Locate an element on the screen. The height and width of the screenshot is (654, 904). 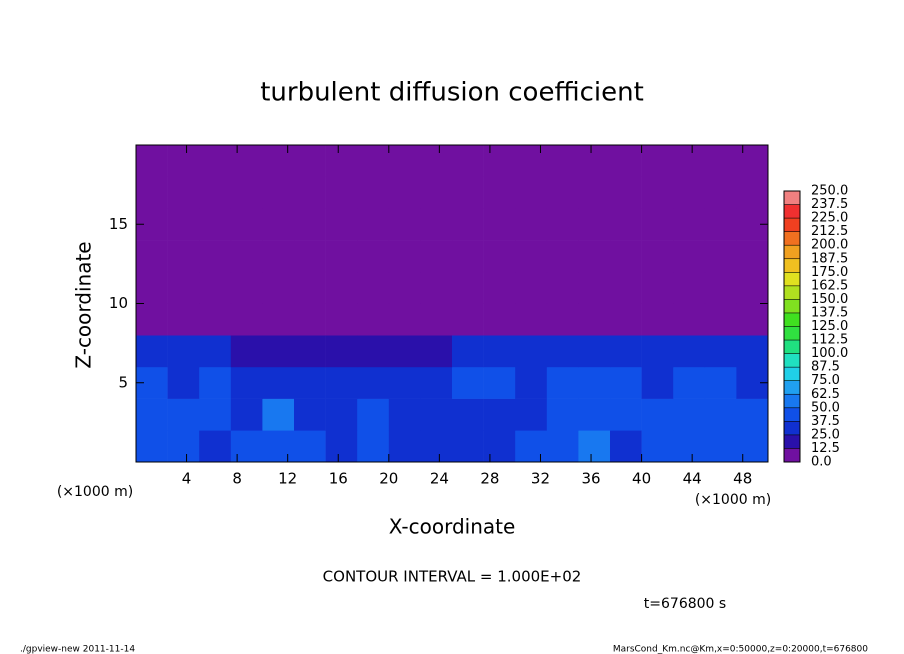
footer-left: ./gpview-new 2011-11-14 is located at coordinates (77, 649).